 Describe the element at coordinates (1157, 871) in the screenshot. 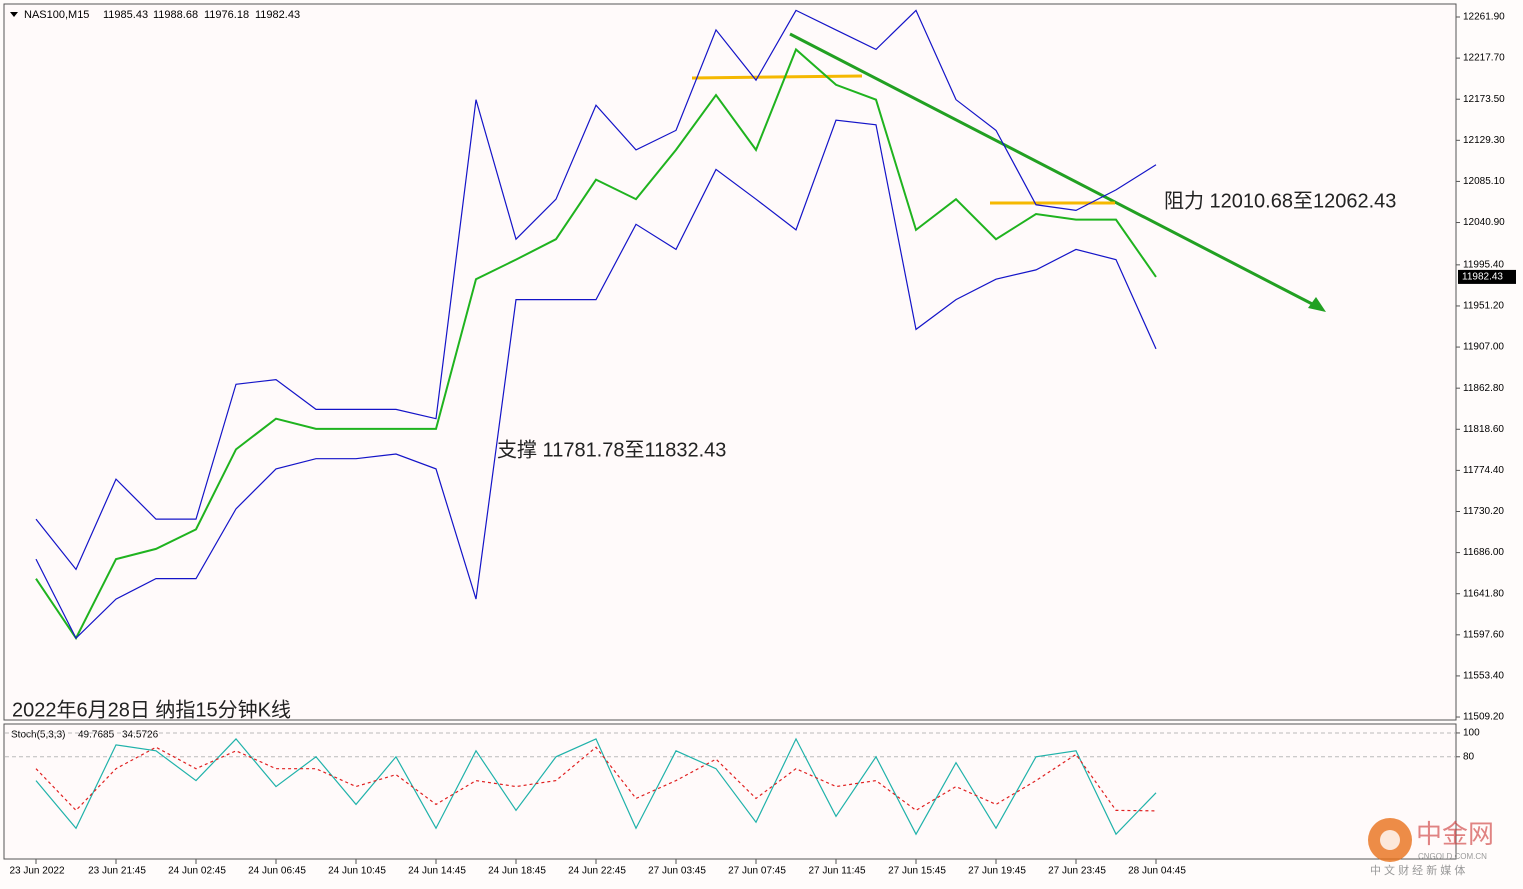

I see `x-tick-label: 28 Jun 04:45` at that location.